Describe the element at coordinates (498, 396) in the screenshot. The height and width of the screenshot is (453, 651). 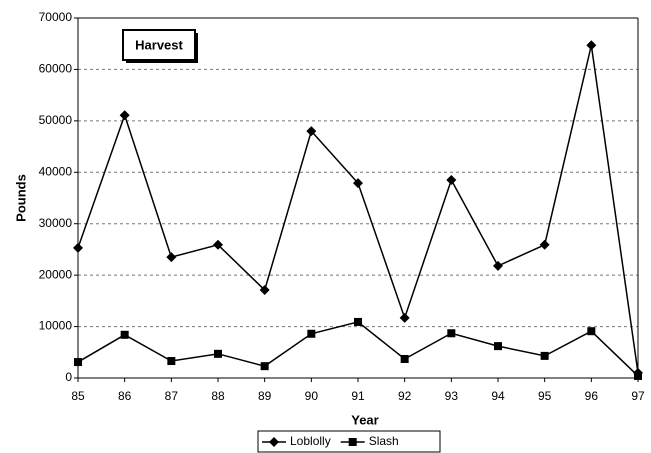
I see `x-tick-label: 94` at that location.